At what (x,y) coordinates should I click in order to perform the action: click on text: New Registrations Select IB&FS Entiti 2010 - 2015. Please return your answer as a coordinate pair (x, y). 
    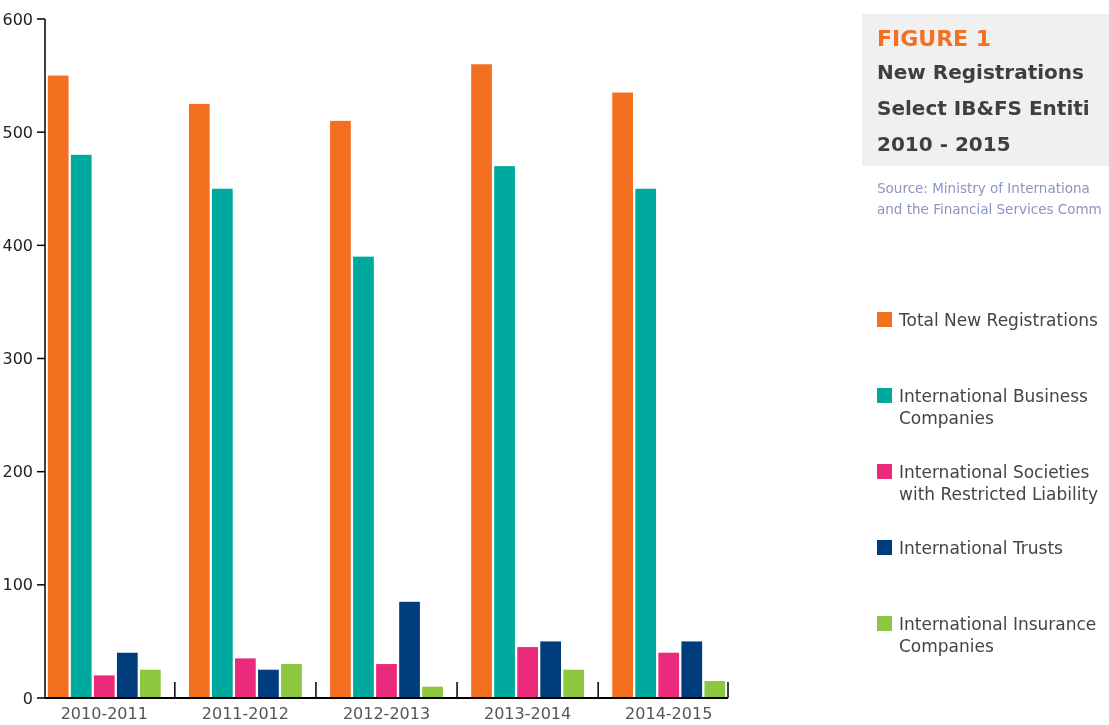
    Looking at the image, I should click on (983, 108).